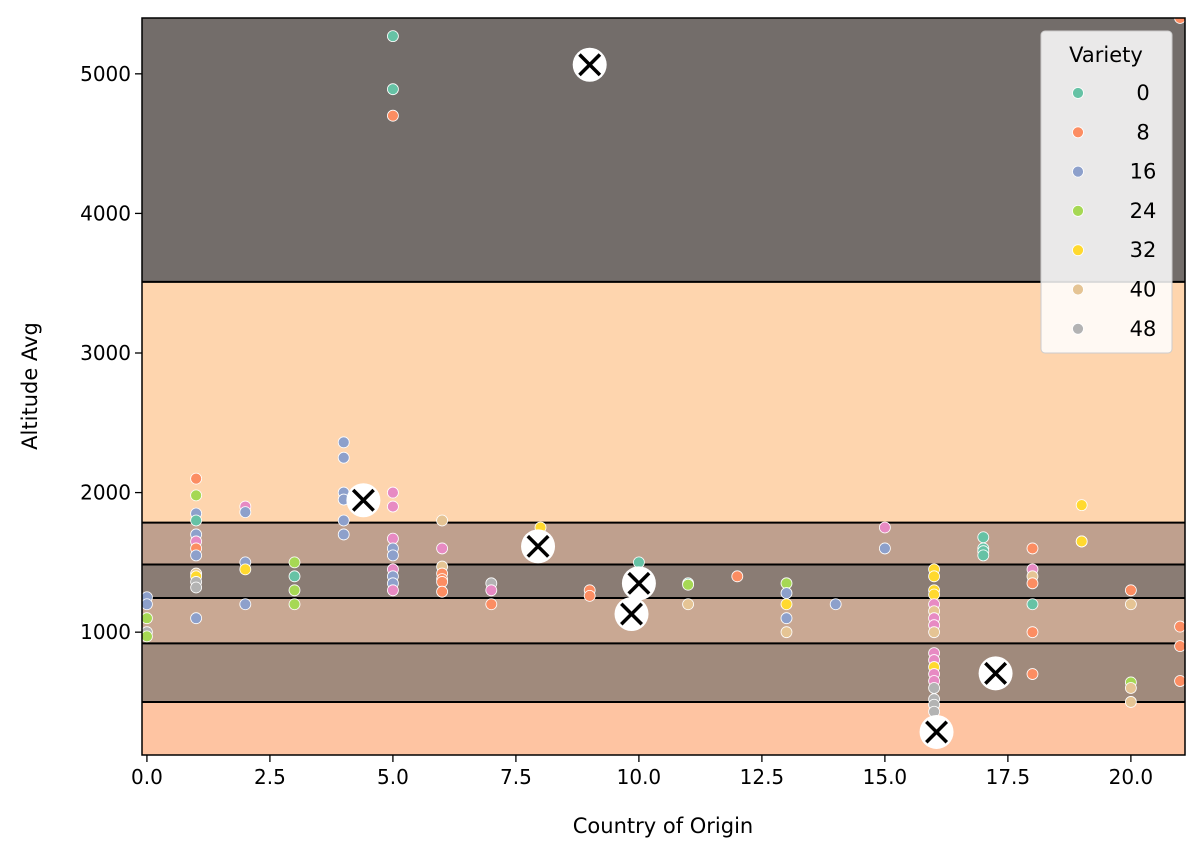 This screenshot has width=1202, height=858. I want to click on x-tick-label-3: 7.5, so click(516, 777).